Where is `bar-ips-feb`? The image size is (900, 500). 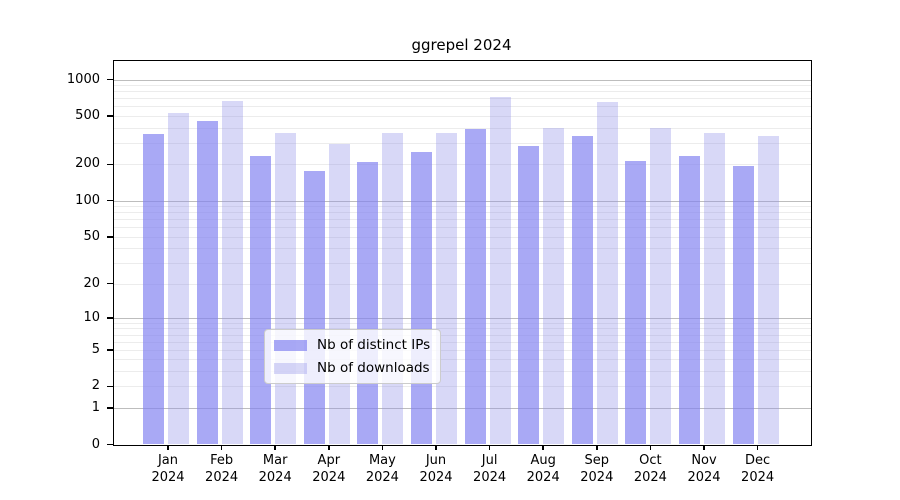
bar-ips-feb is located at coordinates (207, 282).